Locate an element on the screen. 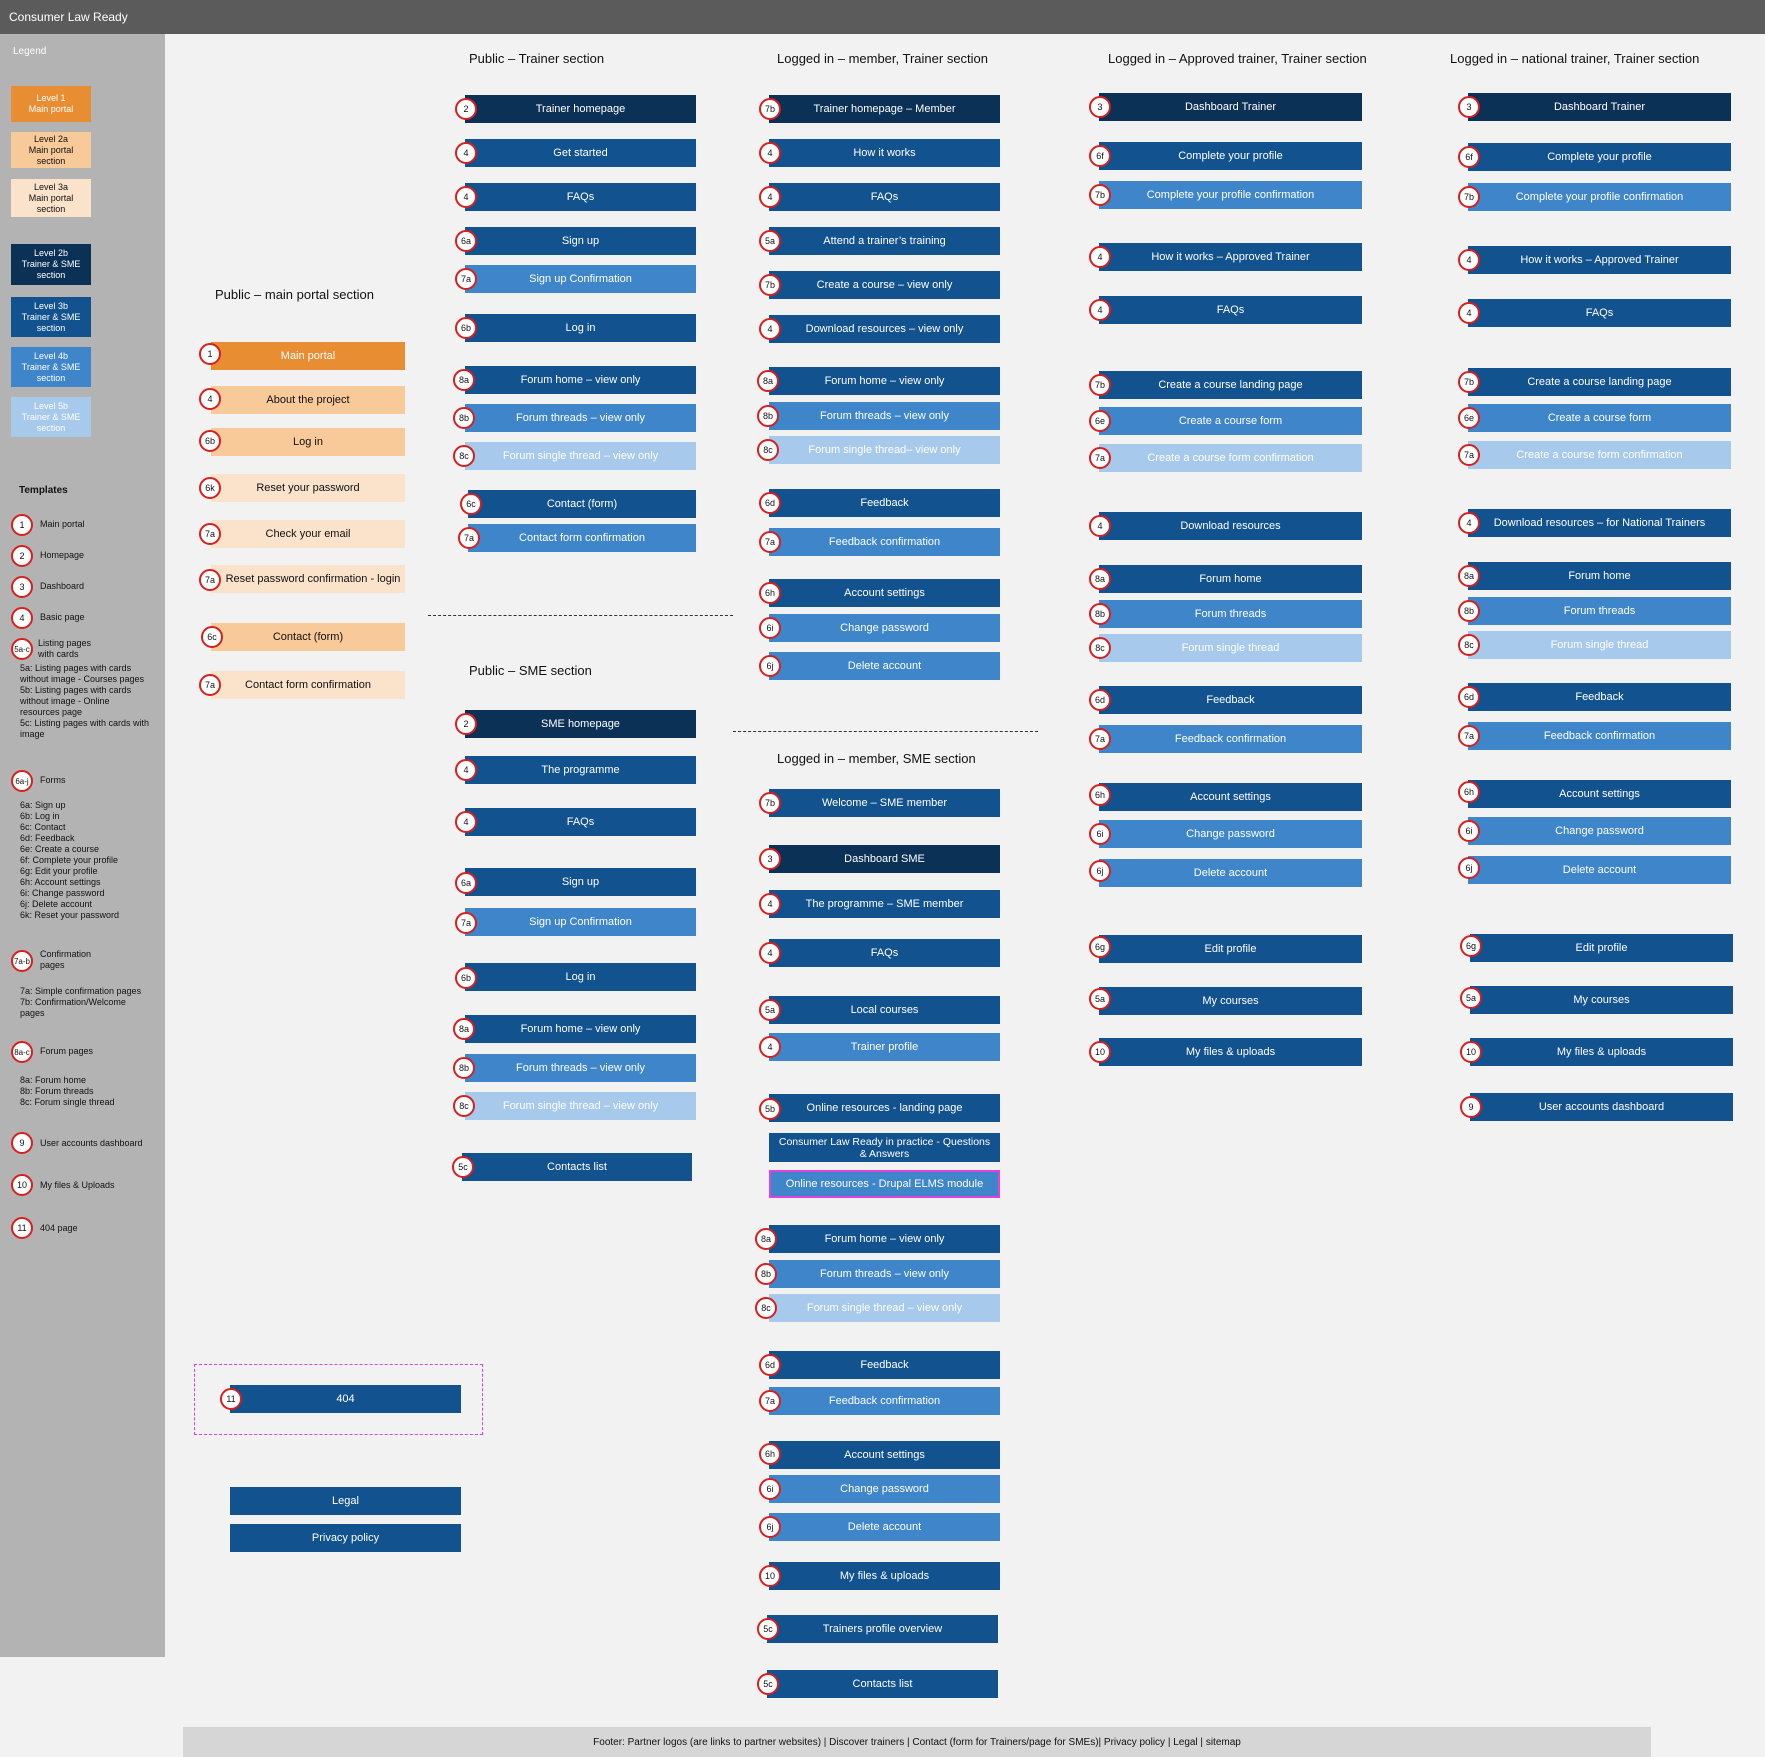 The height and width of the screenshot is (1757, 1765). template-badge: 1 is located at coordinates (210, 354).